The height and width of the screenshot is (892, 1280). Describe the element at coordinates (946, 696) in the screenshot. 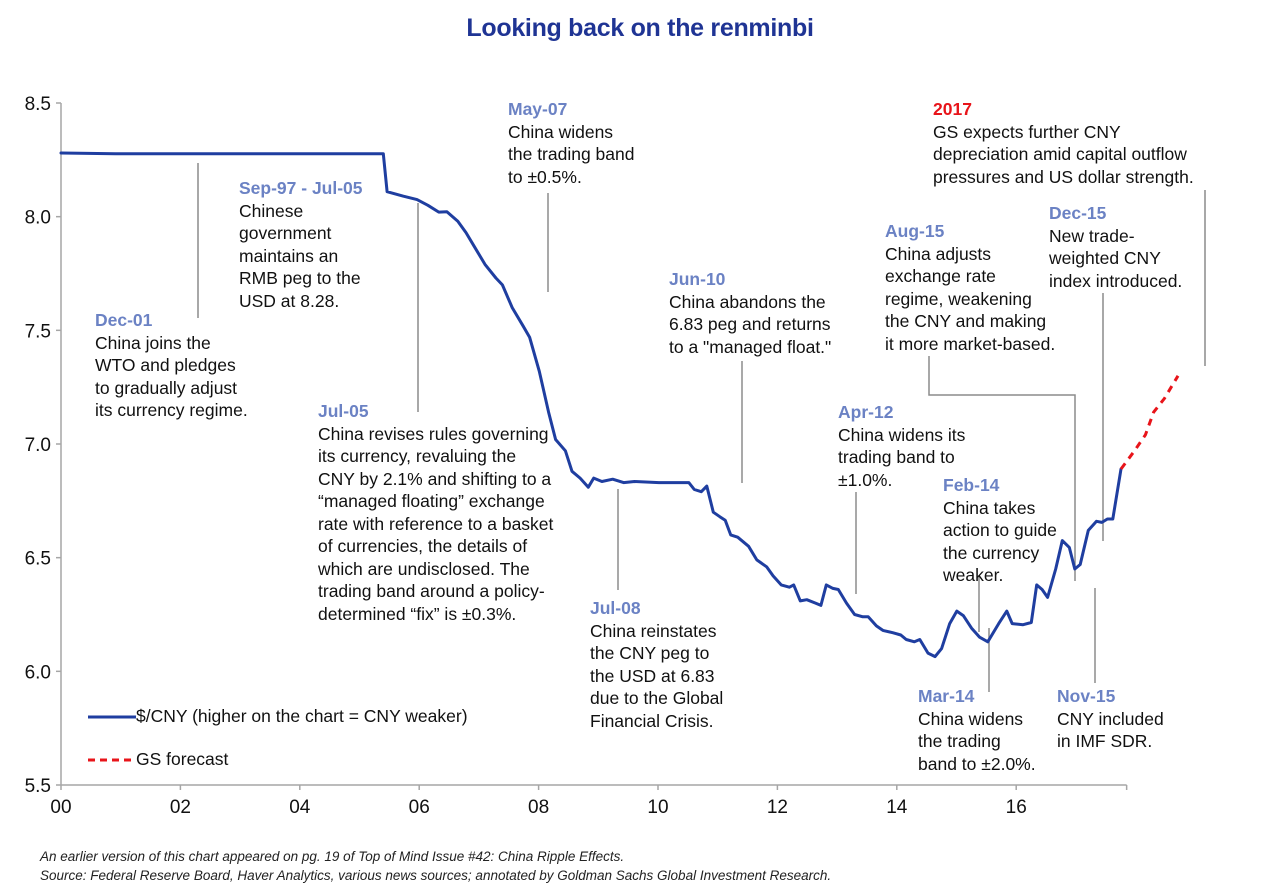

I see `annotation-date: Mar-14` at that location.